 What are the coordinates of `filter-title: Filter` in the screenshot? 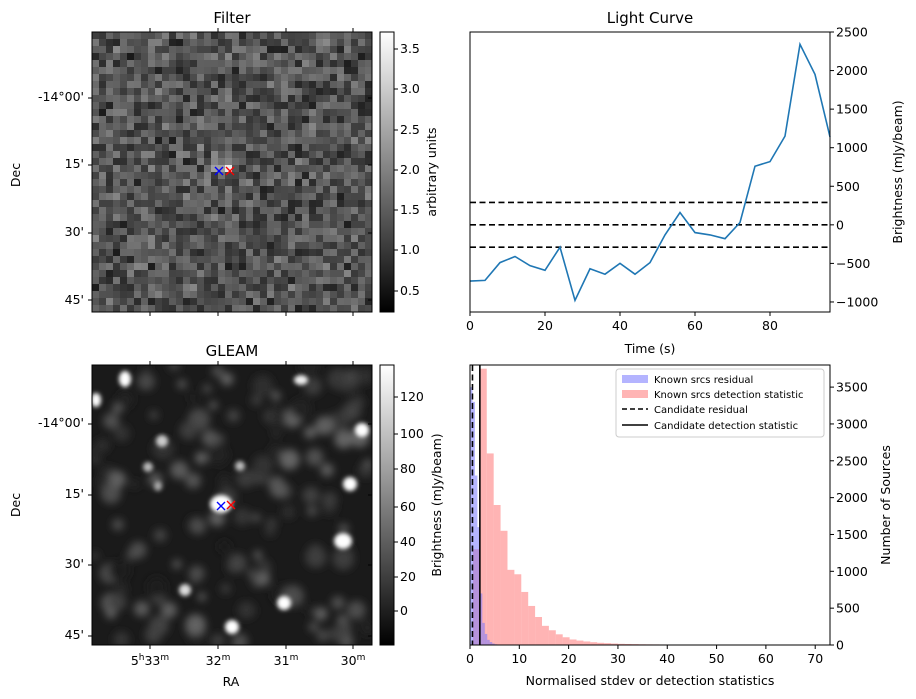 It's located at (232, 18).